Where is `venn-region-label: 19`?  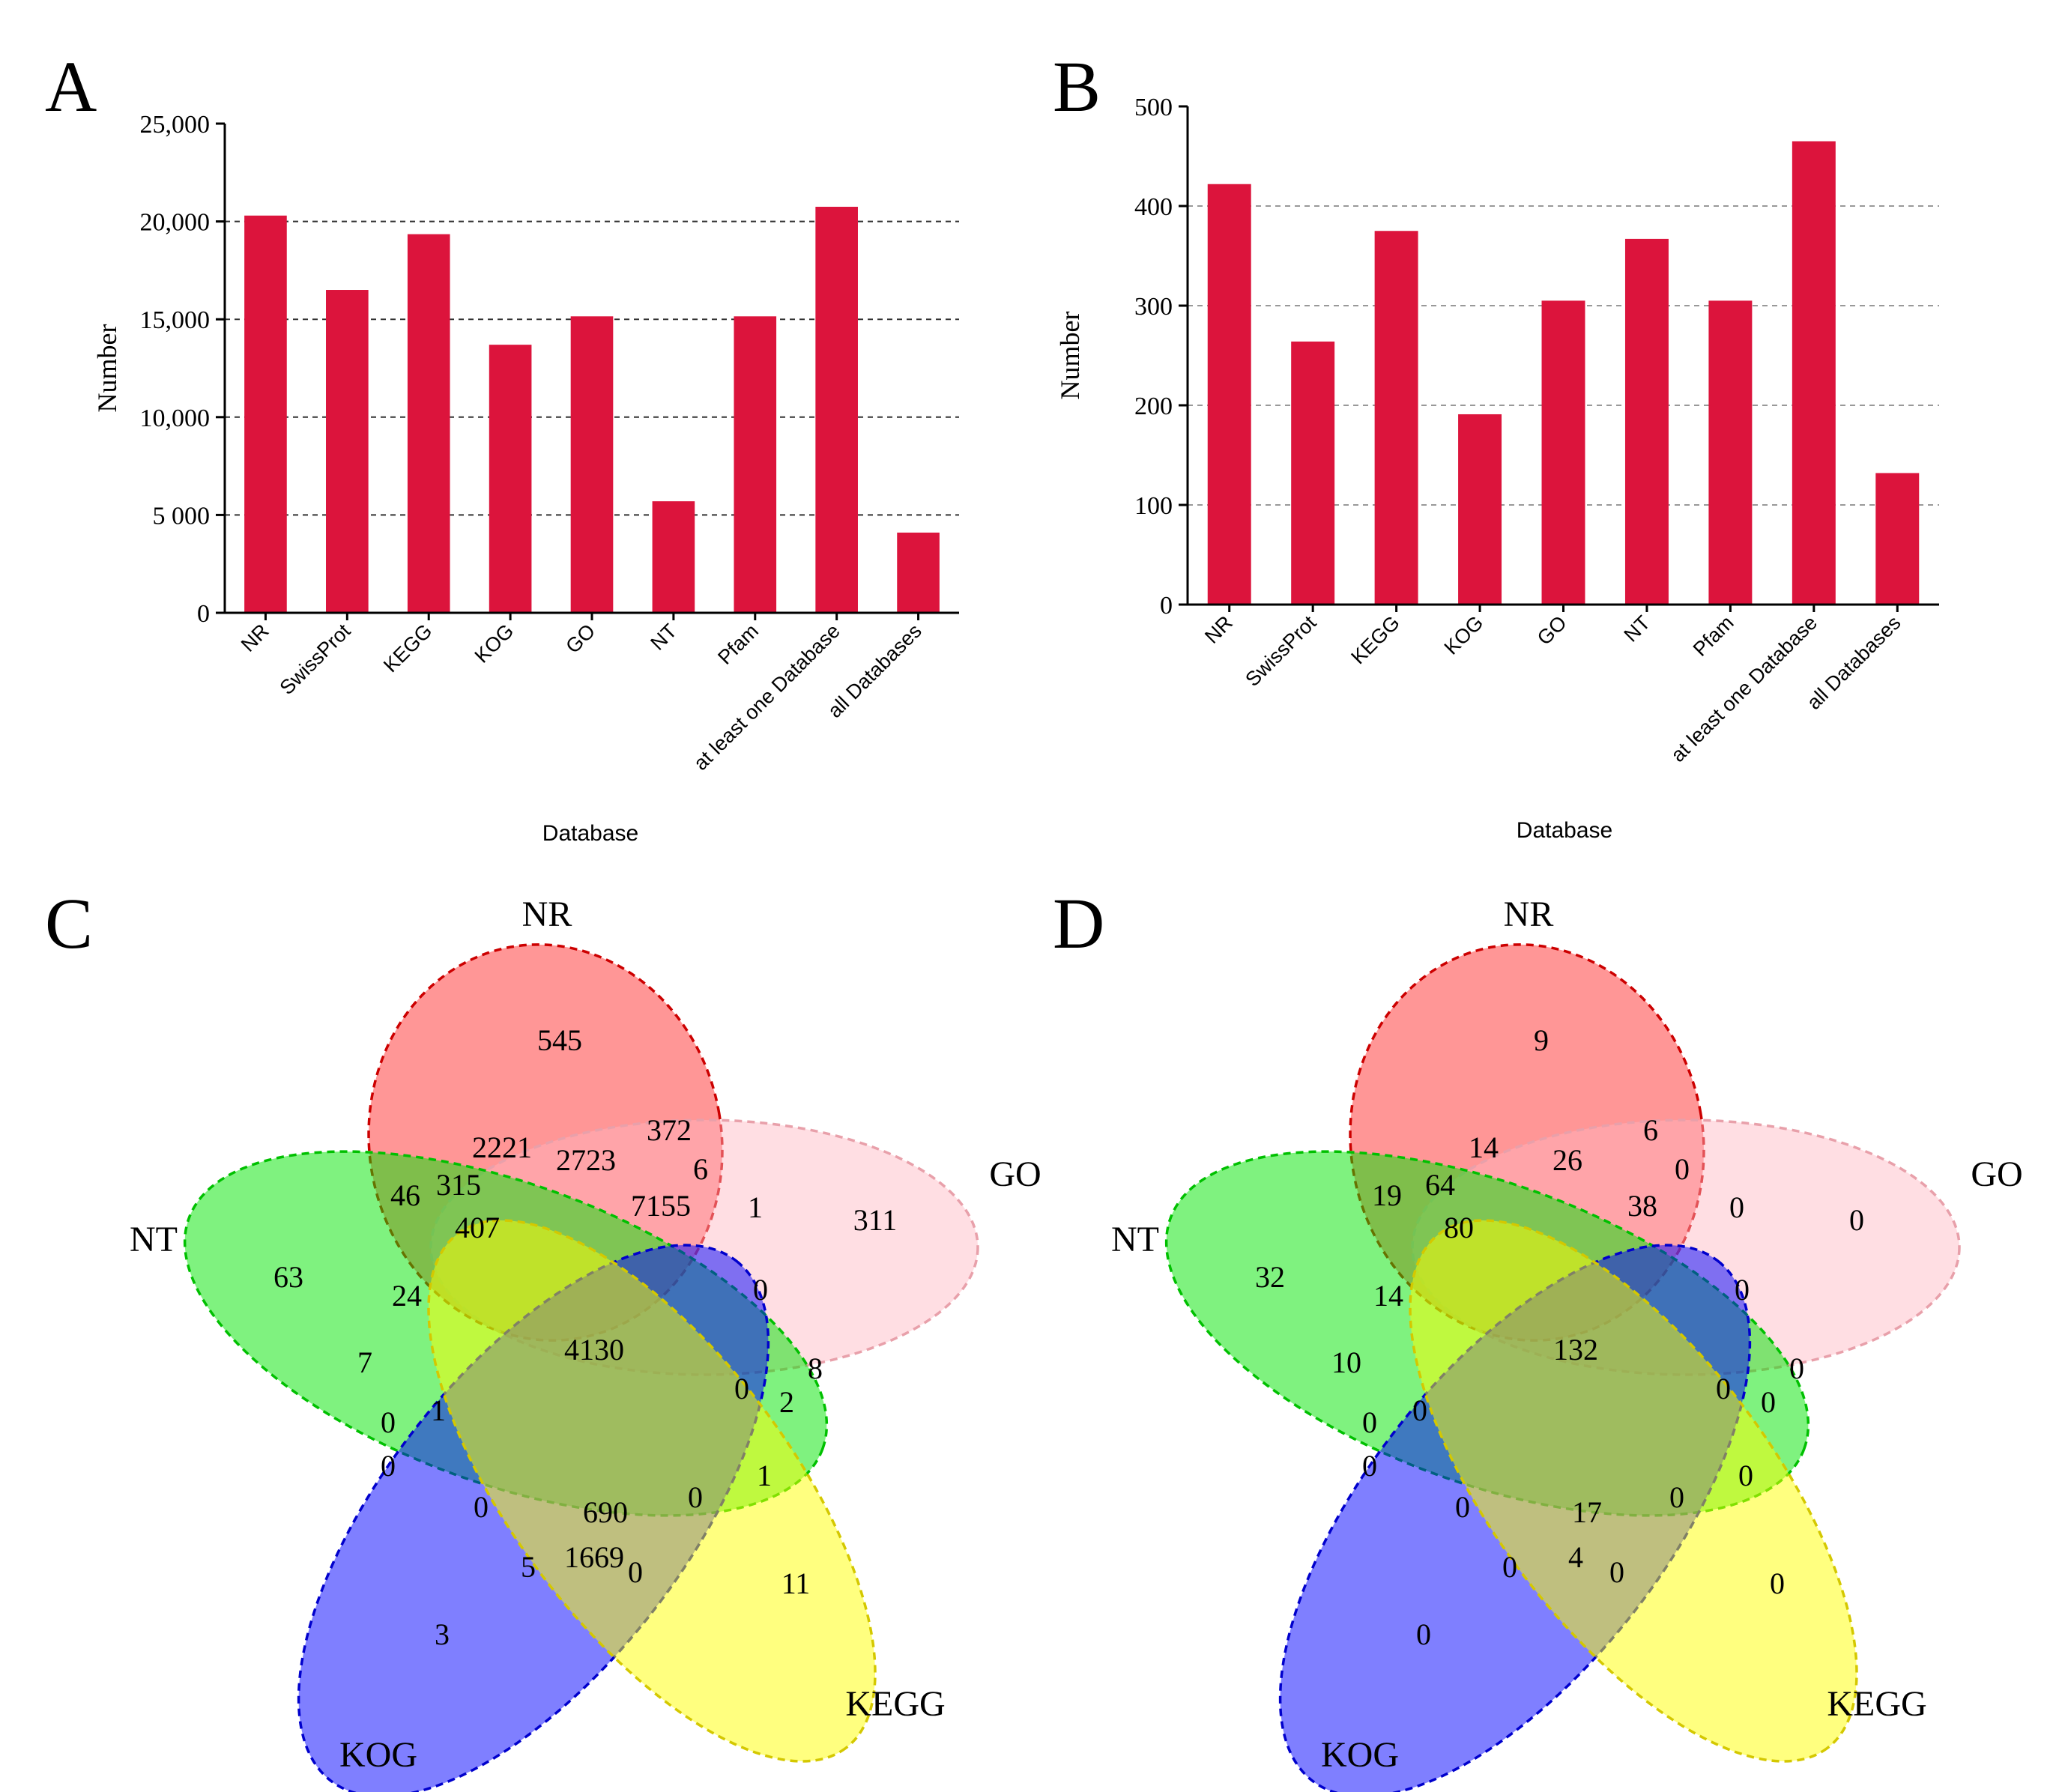
venn-region-label: 19 is located at coordinates (1387, 1195).